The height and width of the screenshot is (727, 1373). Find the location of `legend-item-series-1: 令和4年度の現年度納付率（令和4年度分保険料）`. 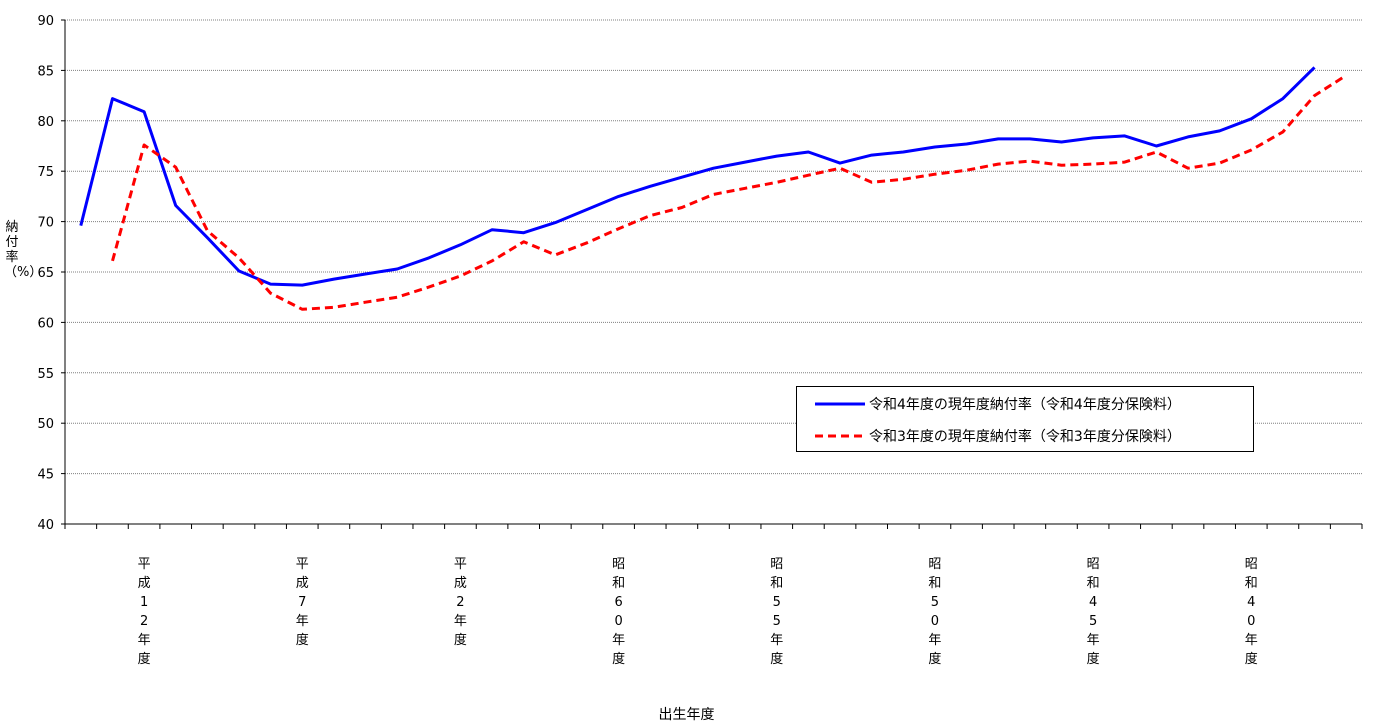

legend-item-series-1: 令和4年度の現年度納付率（令和4年度分保険料） is located at coordinates (998, 404).